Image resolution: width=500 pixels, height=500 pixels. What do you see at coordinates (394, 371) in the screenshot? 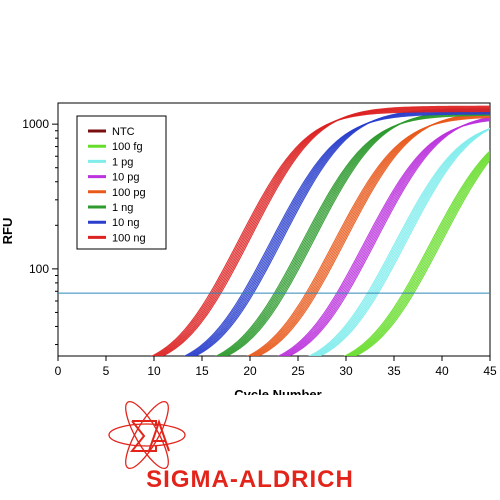
I see `x-tick-label: 35` at bounding box center [394, 371].